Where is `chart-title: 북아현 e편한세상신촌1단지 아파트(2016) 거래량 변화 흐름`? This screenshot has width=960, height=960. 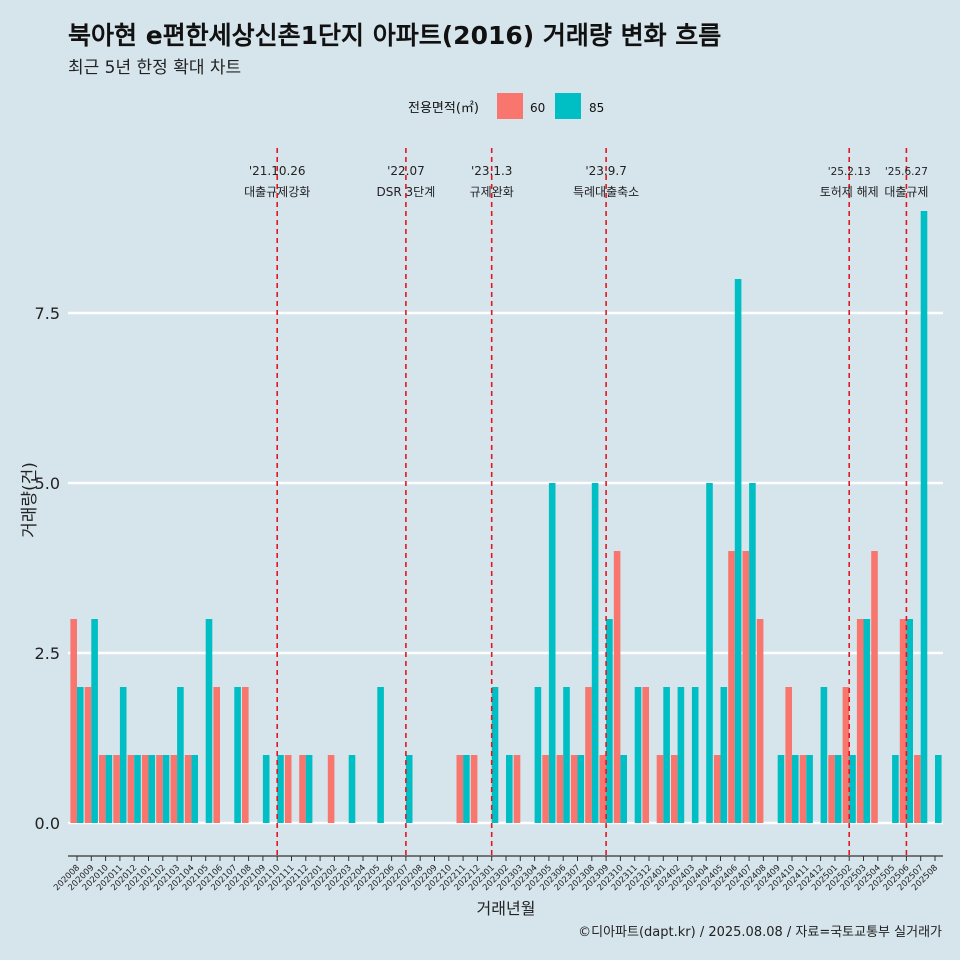
chart-title: 북아현 e편한세상신촌1단지 아파트(2016) 거래량 변화 흐름 is located at coordinates (395, 35).